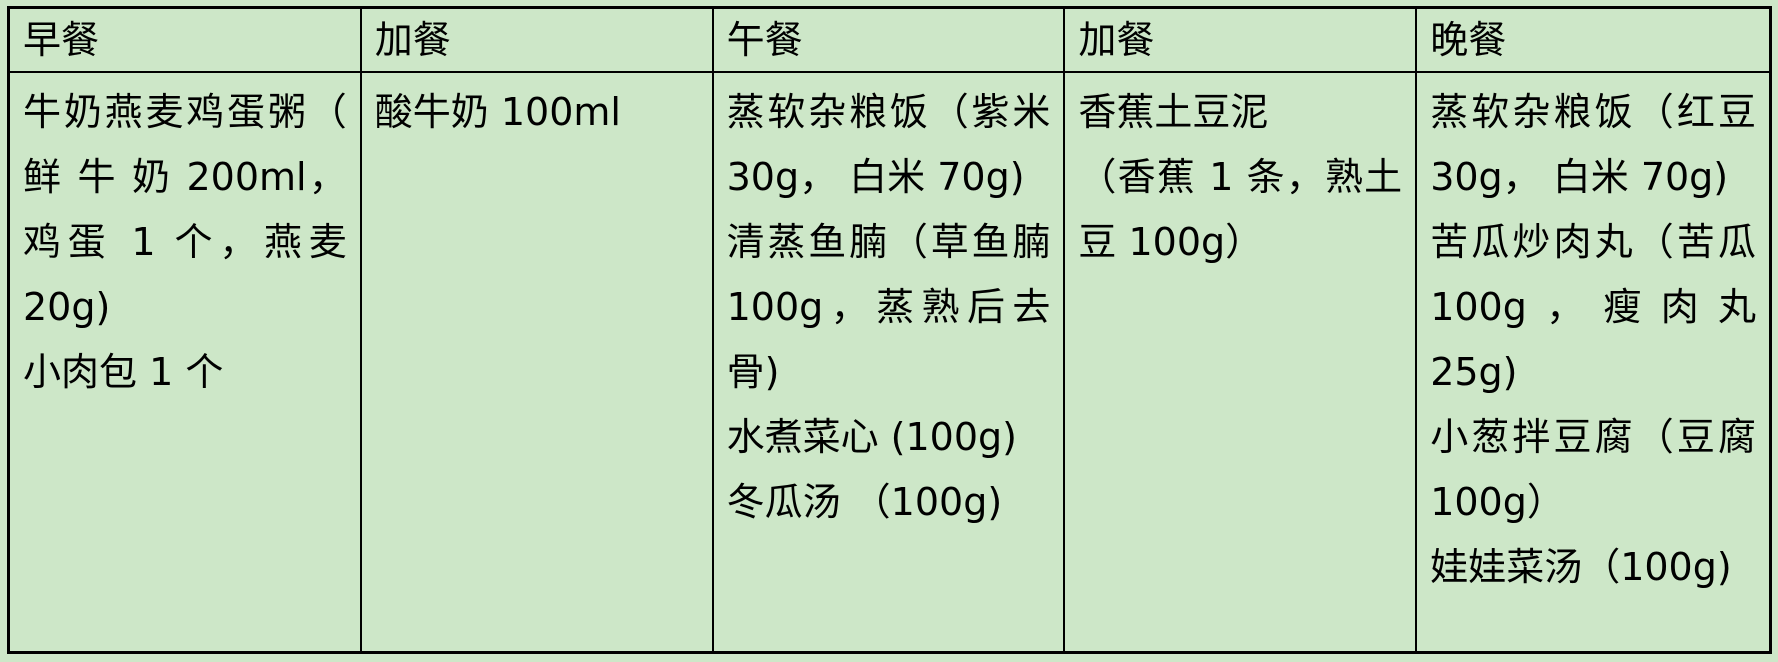  Describe the element at coordinates (889, 41) in the screenshot. I see `header-lunch: 午餐` at that location.